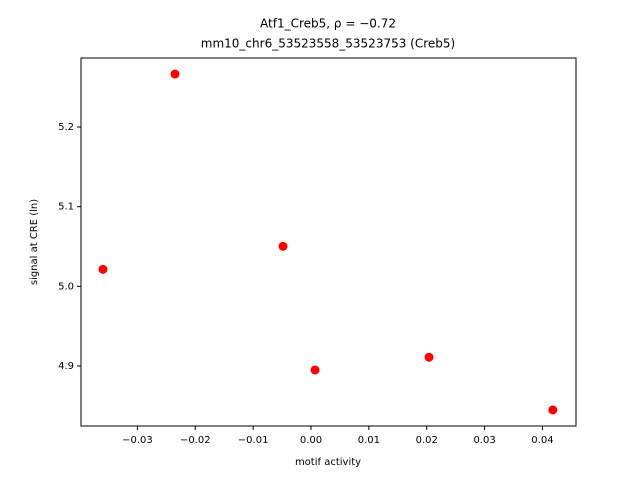 This screenshot has width=640, height=480. What do you see at coordinates (328, 44) in the screenshot?
I see `chart-subtitle: mm10_chr6_53523558_53523753 (Creb5)` at bounding box center [328, 44].